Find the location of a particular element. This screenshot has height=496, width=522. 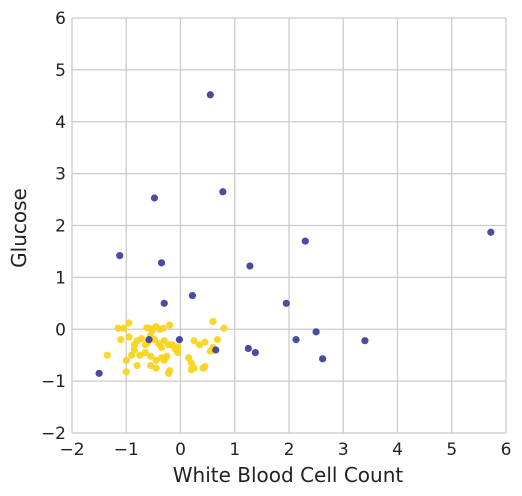

y-tick-labels: −2 −1 0 1 2 3 4 5 6 is located at coordinates (53, 226).